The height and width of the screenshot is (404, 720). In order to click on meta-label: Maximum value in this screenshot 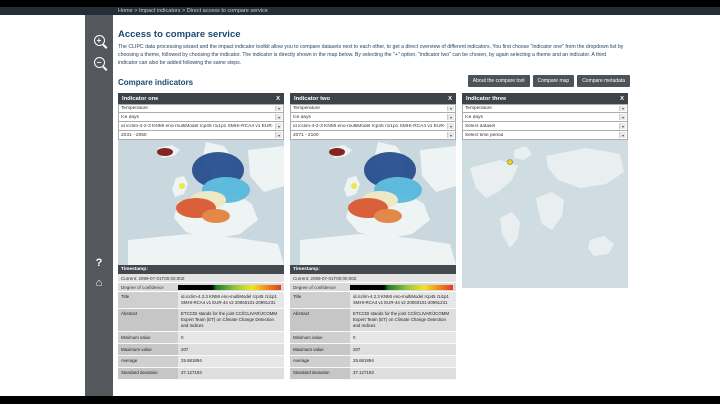, I will do `click(148, 349)`.